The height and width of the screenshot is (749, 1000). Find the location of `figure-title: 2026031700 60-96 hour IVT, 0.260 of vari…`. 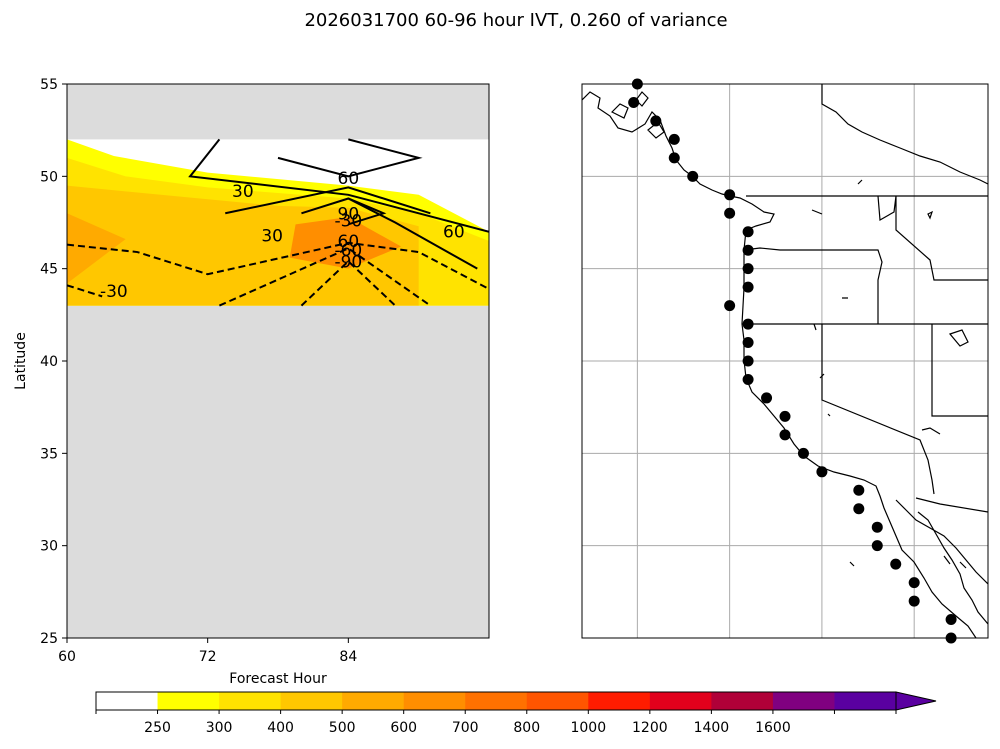

figure-title: 2026031700 60-96 hour IVT, 0.260 of vari… is located at coordinates (515, 20).